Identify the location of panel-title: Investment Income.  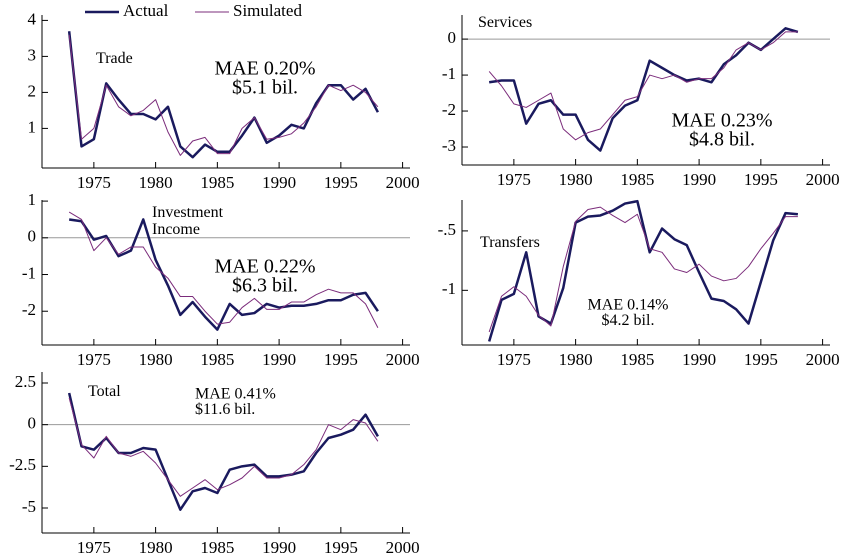
(188, 221).